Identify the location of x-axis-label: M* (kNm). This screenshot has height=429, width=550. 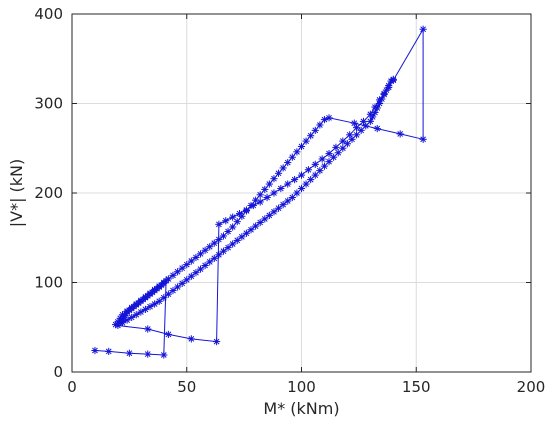
(301, 408).